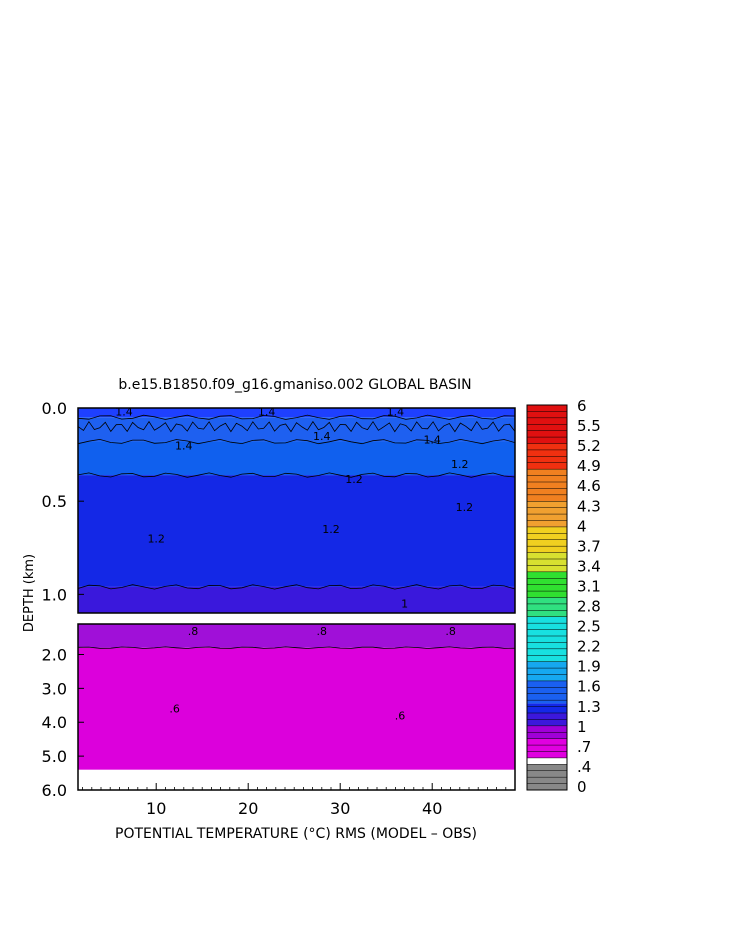  What do you see at coordinates (582, 727) in the screenshot?
I see `colorbar-label-16: 1` at bounding box center [582, 727].